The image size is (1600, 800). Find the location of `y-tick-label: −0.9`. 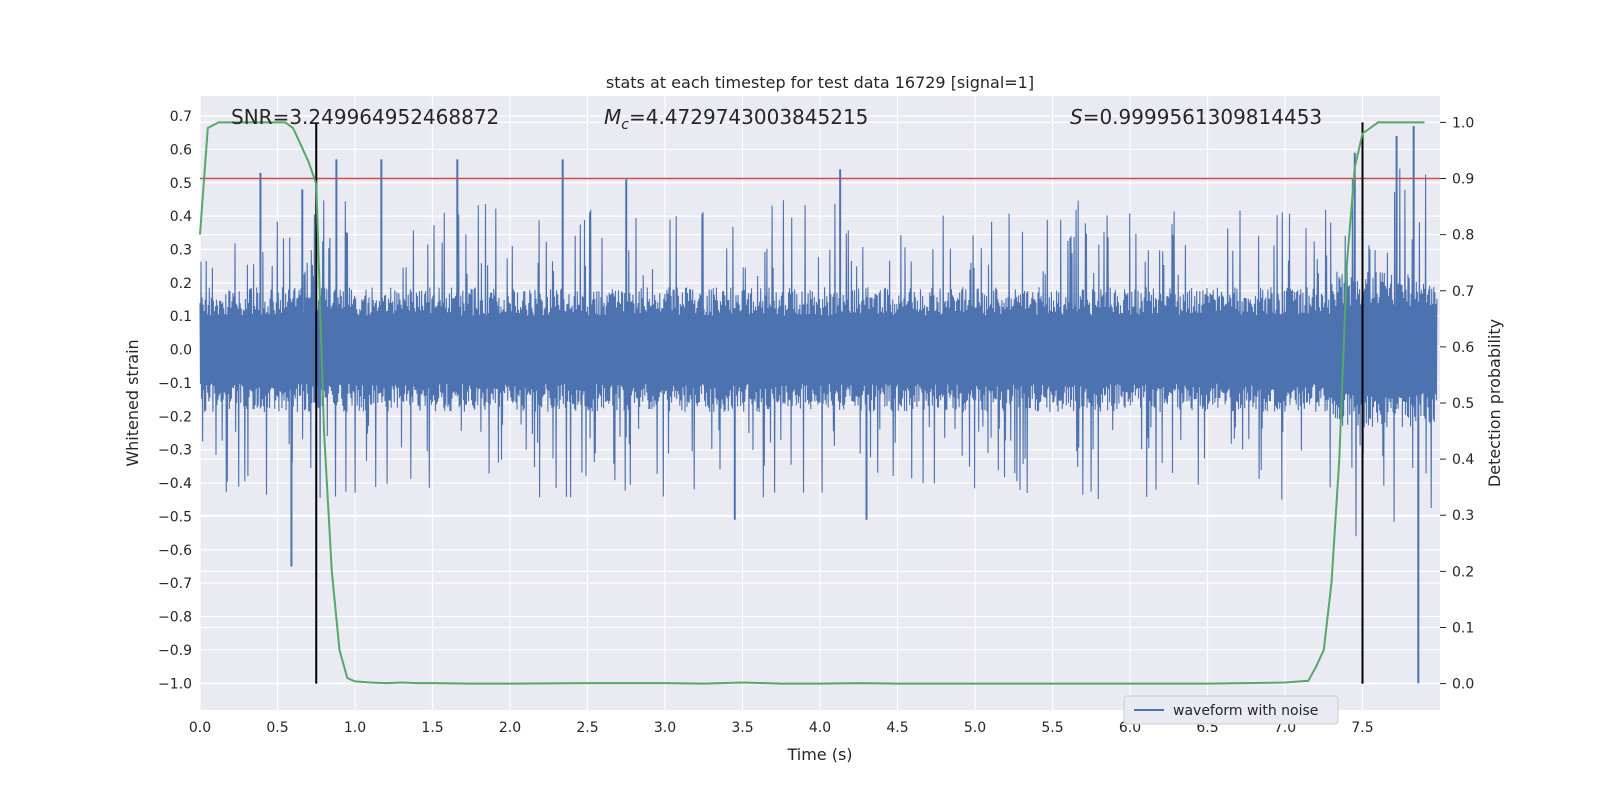

y-tick-label: −0.9 is located at coordinates (175, 651).